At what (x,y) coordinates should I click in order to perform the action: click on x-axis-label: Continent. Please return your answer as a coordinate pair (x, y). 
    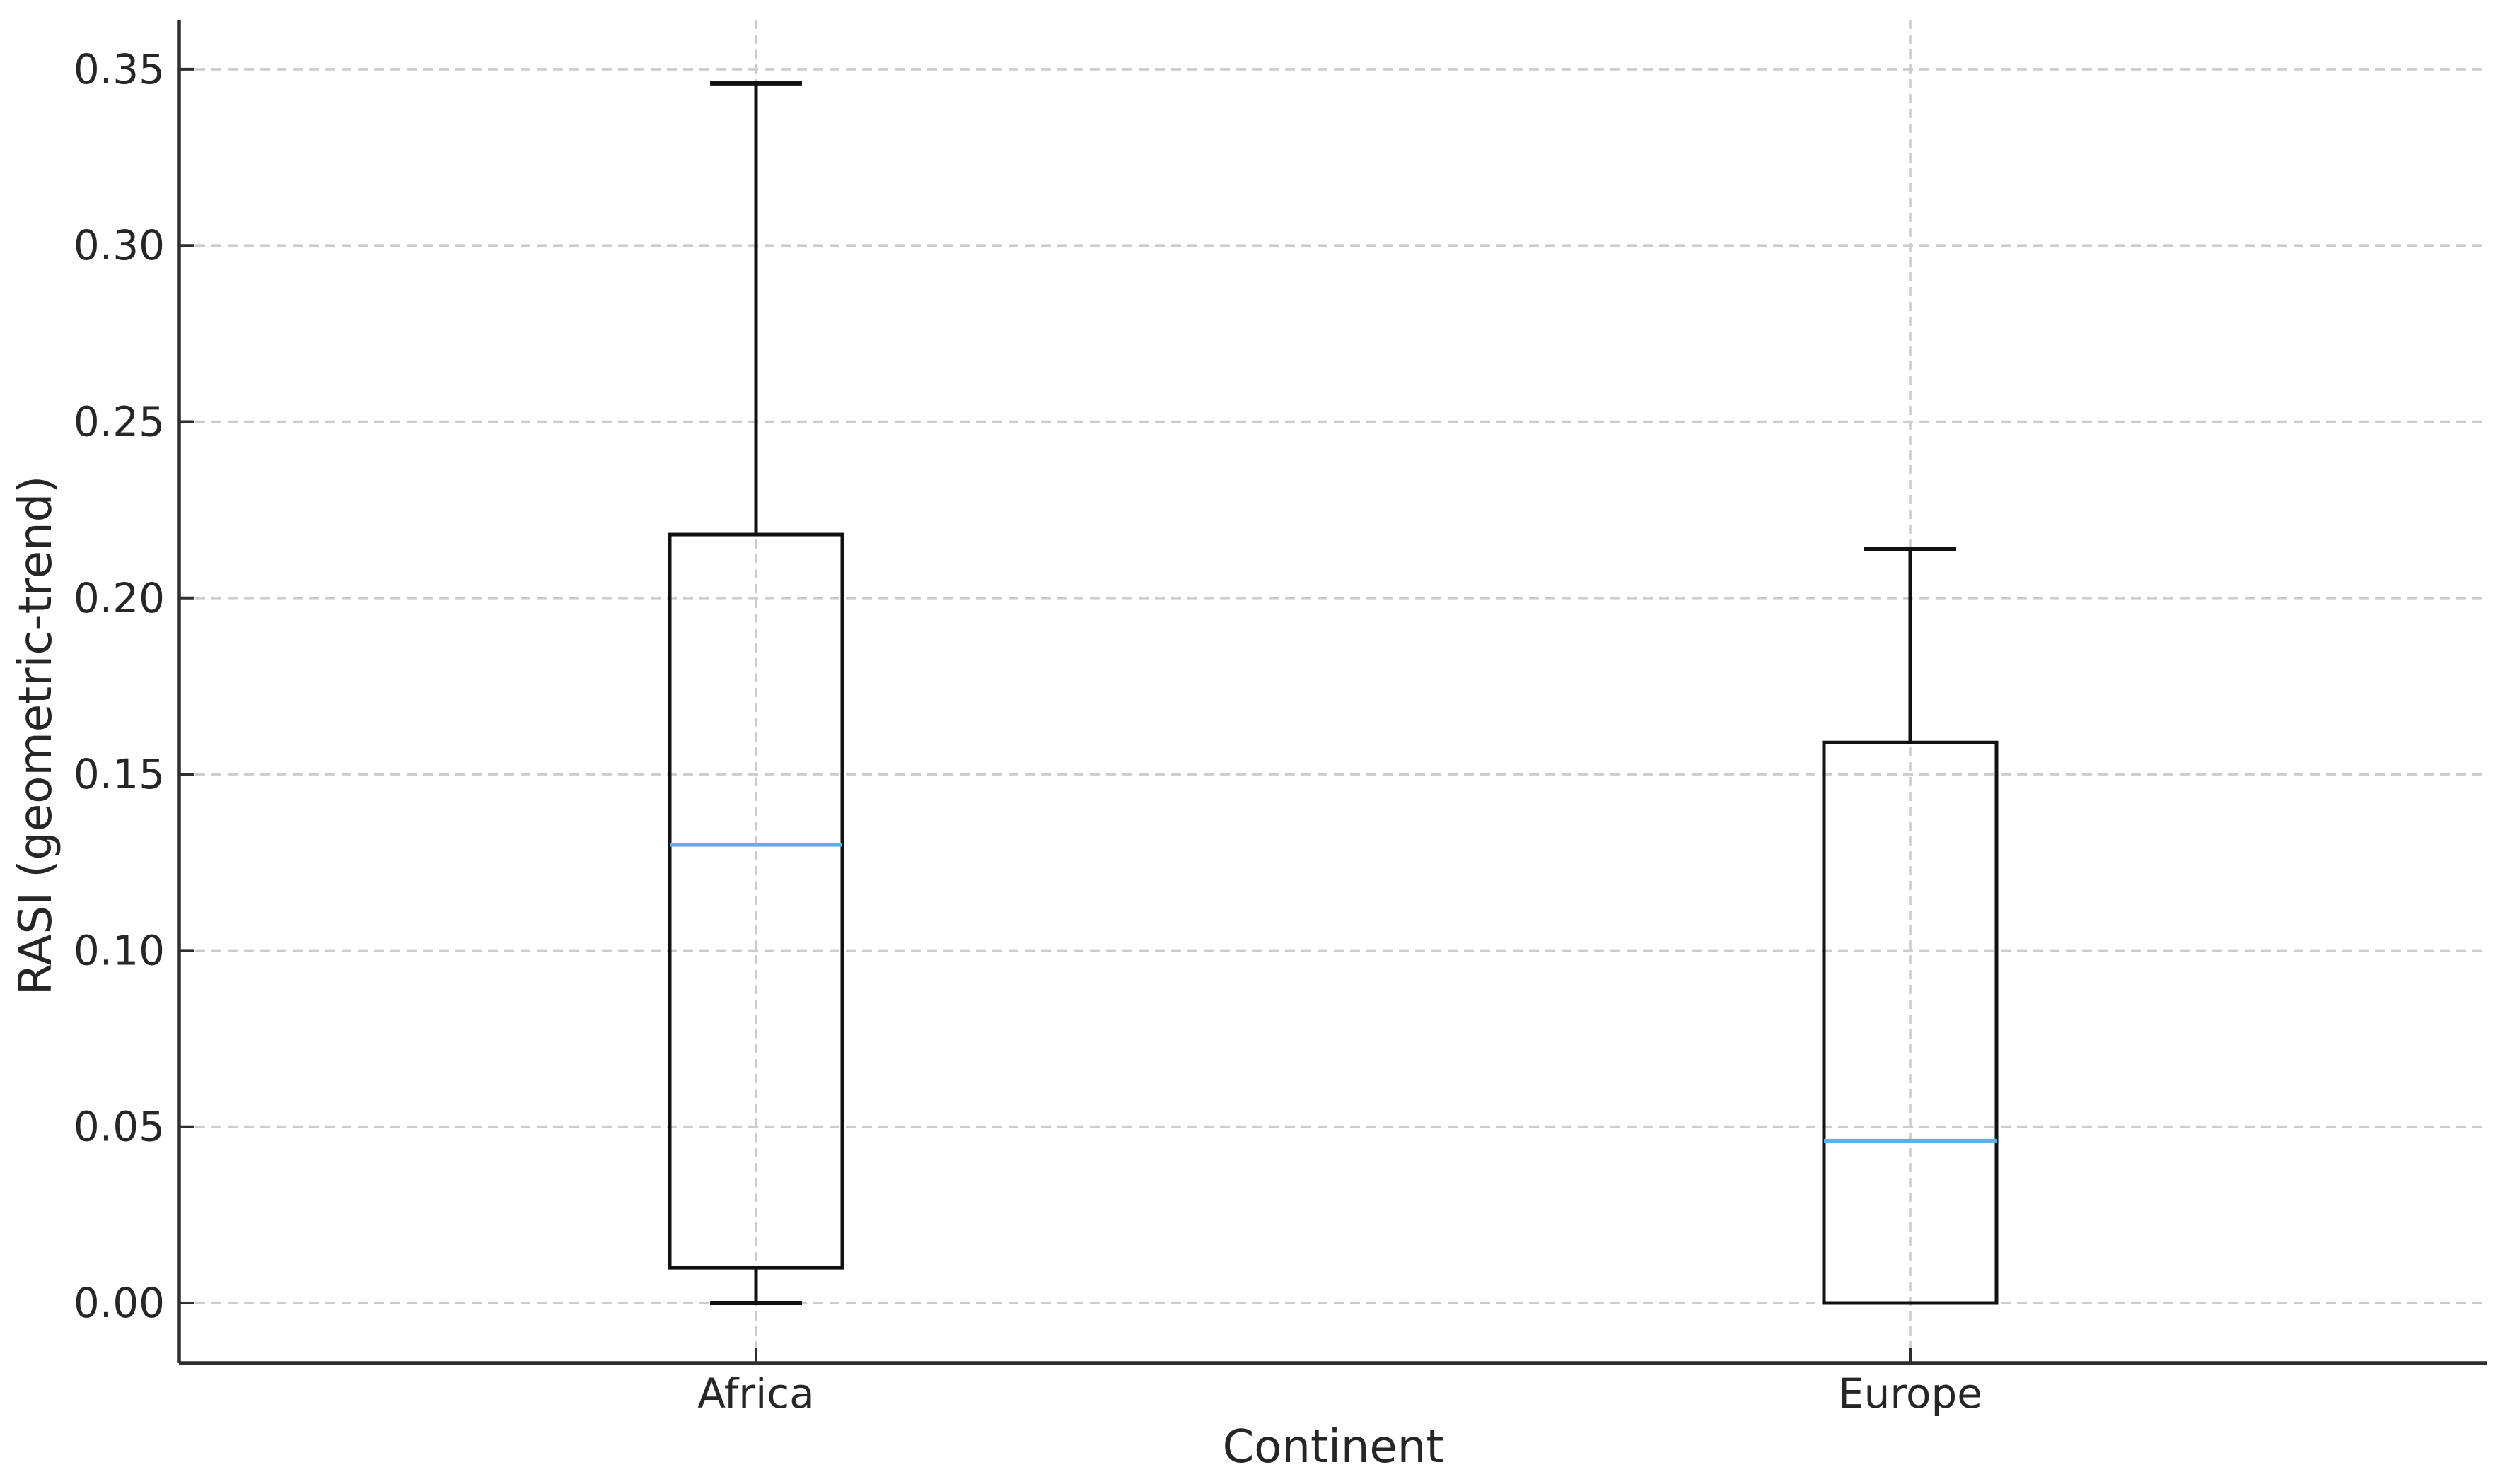
    Looking at the image, I should click on (1333, 1447).